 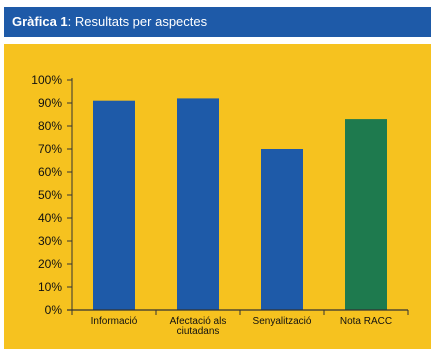 I want to click on y-tick-label: 30%, so click(x=50, y=241).